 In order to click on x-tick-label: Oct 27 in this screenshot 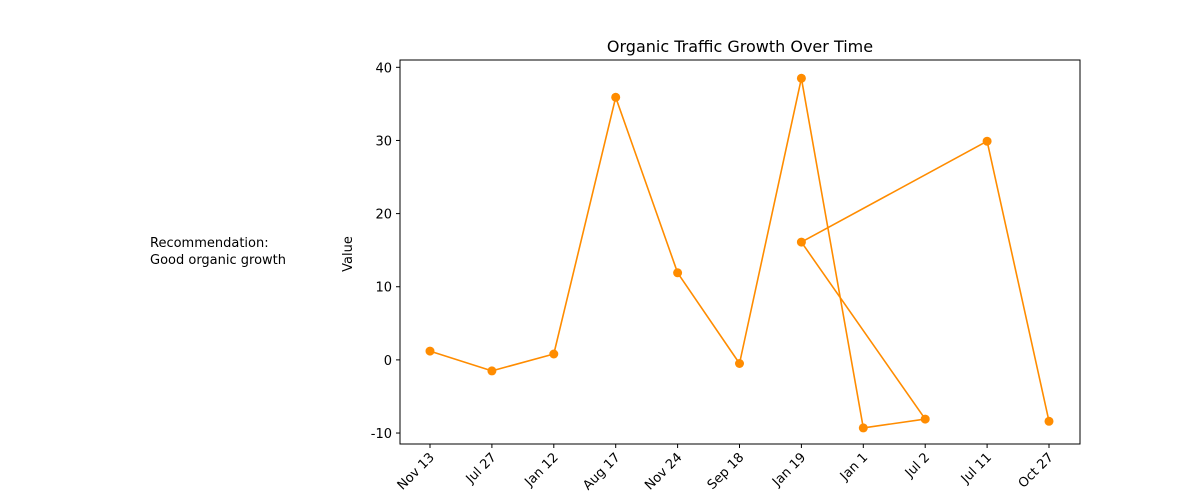, I will do `click(1036, 470)`.